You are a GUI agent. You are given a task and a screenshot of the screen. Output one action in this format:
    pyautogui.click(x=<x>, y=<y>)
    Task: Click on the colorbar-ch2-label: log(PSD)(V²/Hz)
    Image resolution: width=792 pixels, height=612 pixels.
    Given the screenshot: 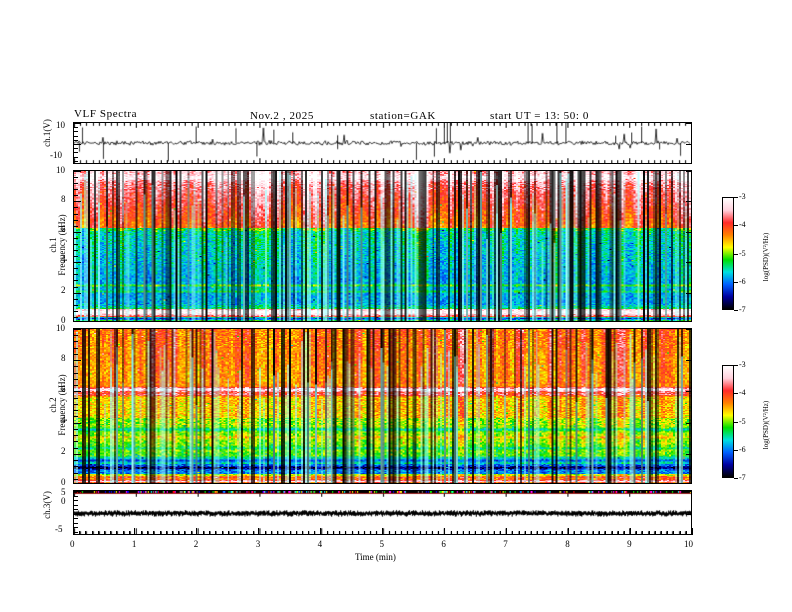 What is the action you would take?
    pyautogui.click(x=766, y=425)
    